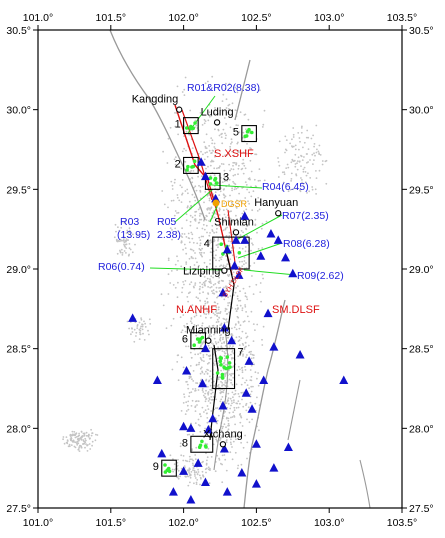 The height and width of the screenshot is (538, 445). Describe the element at coordinates (18, 509) in the screenshot. I see `y-tick-label-left: 27.5°` at that location.